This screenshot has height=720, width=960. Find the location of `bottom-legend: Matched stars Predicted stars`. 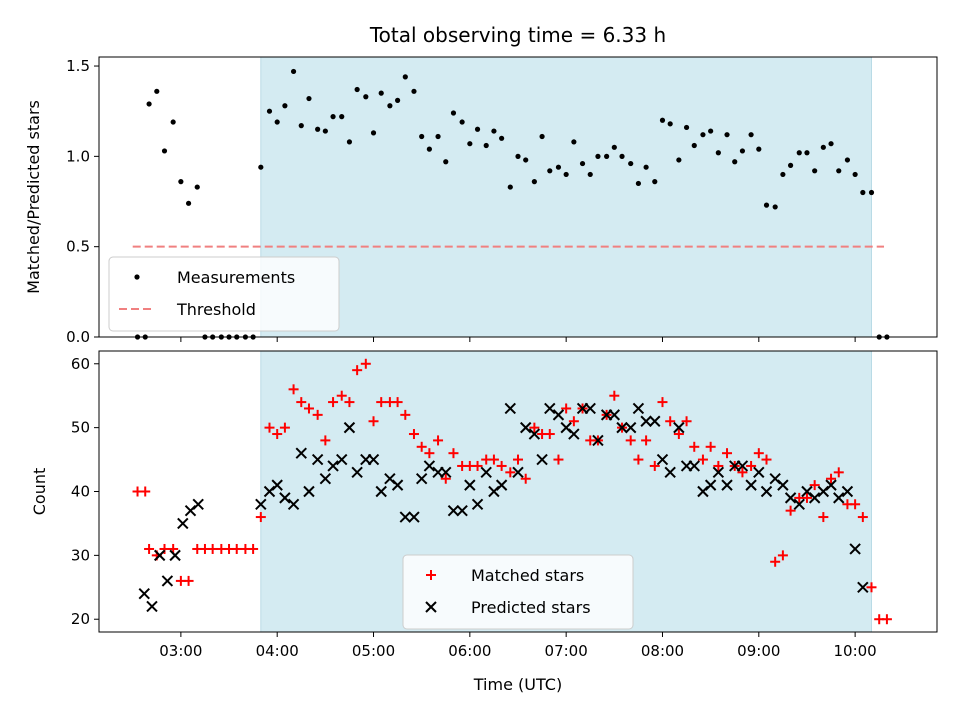

bottom-legend: Matched stars Predicted stars is located at coordinates (518, 592).